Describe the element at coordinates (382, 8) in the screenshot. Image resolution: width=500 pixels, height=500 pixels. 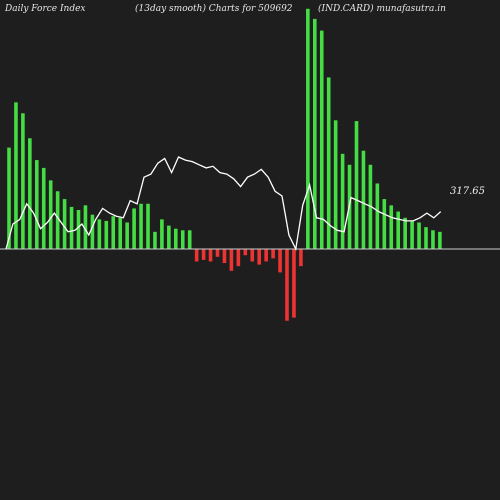
I see `header-title-right: (IND.CARD) munafasutra.in` at that location.